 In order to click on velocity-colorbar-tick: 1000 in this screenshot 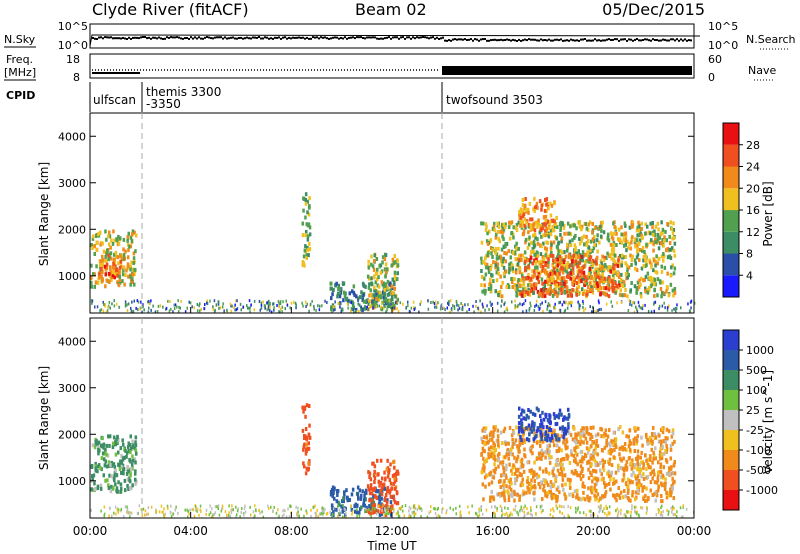, I will do `click(760, 350)`.